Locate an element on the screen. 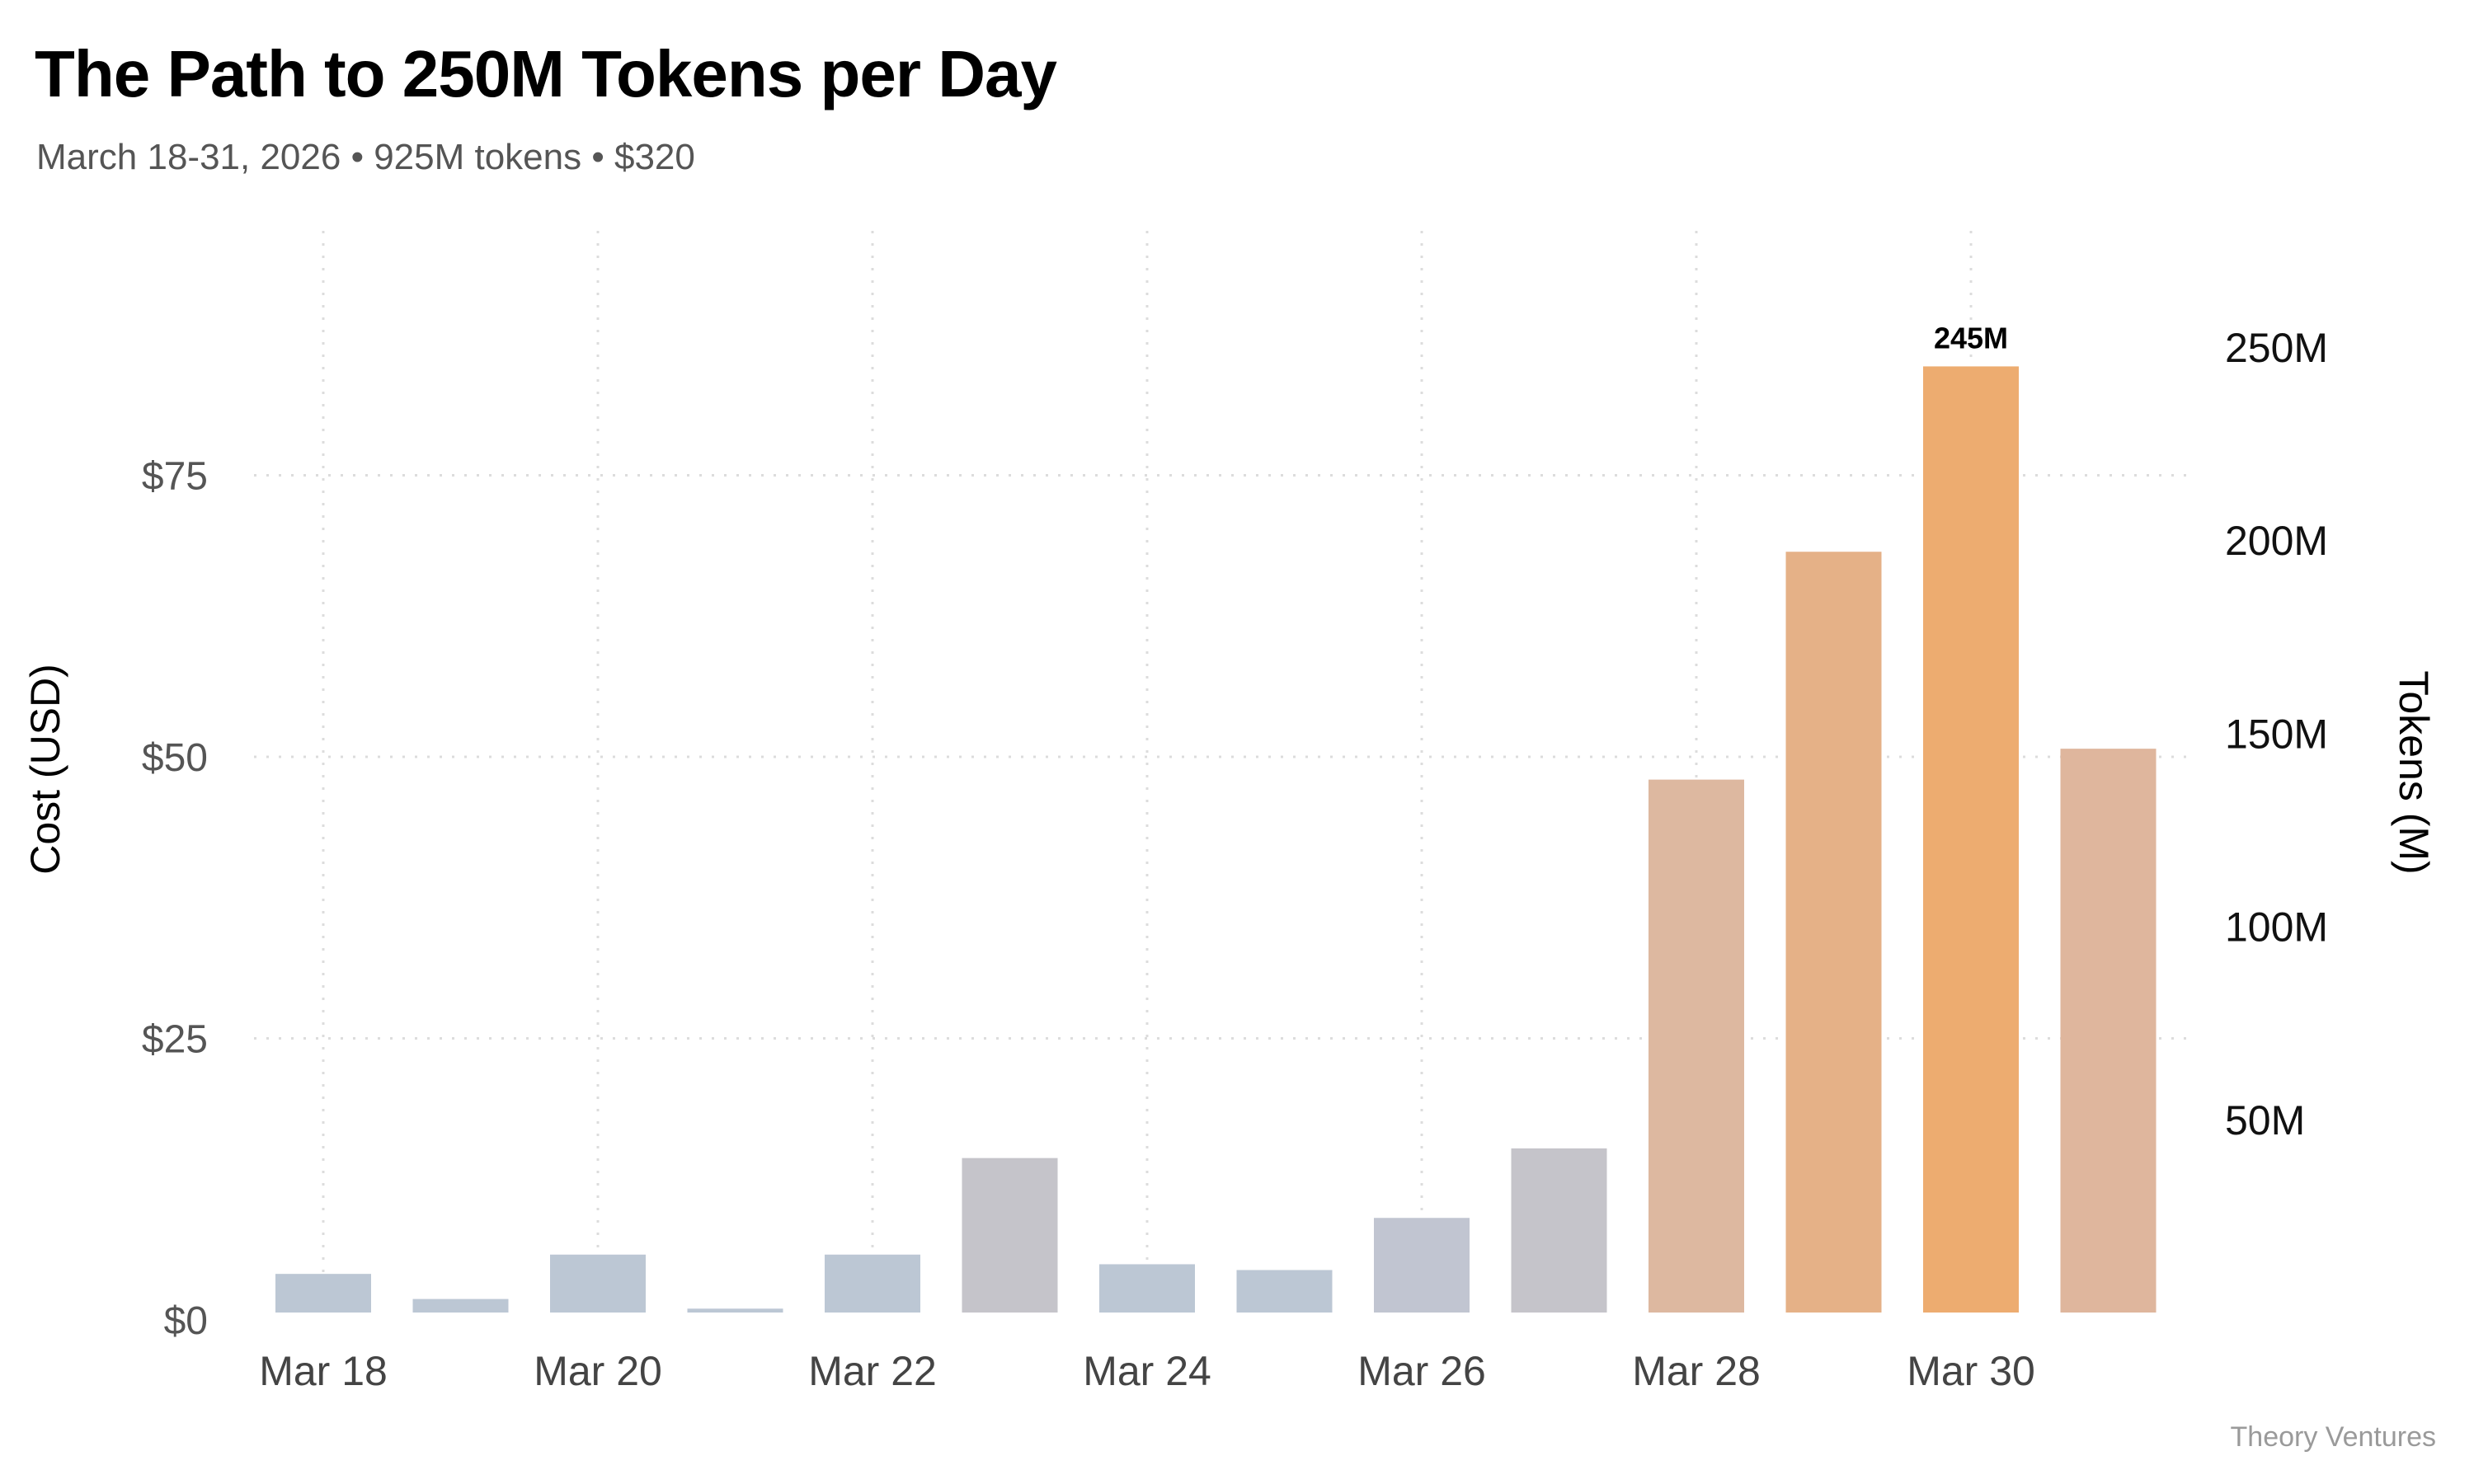 This screenshot has width=2474, height=1484. x-tick-label: Mar 20 is located at coordinates (598, 1371).